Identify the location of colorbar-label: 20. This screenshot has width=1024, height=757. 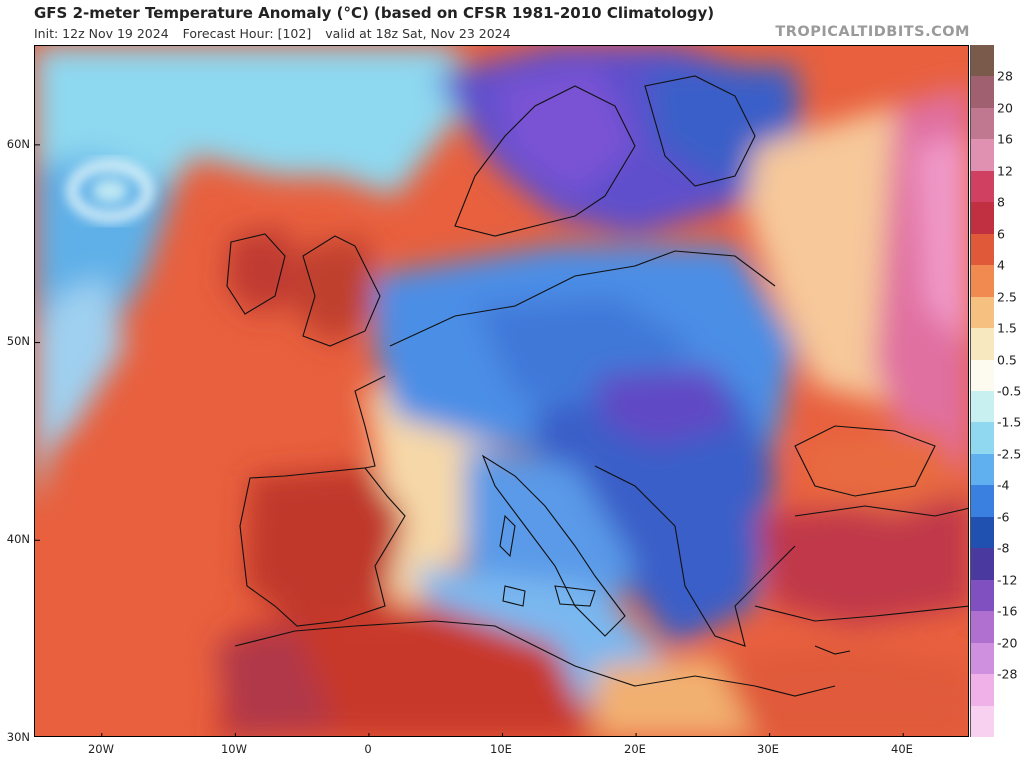
(1005, 108).